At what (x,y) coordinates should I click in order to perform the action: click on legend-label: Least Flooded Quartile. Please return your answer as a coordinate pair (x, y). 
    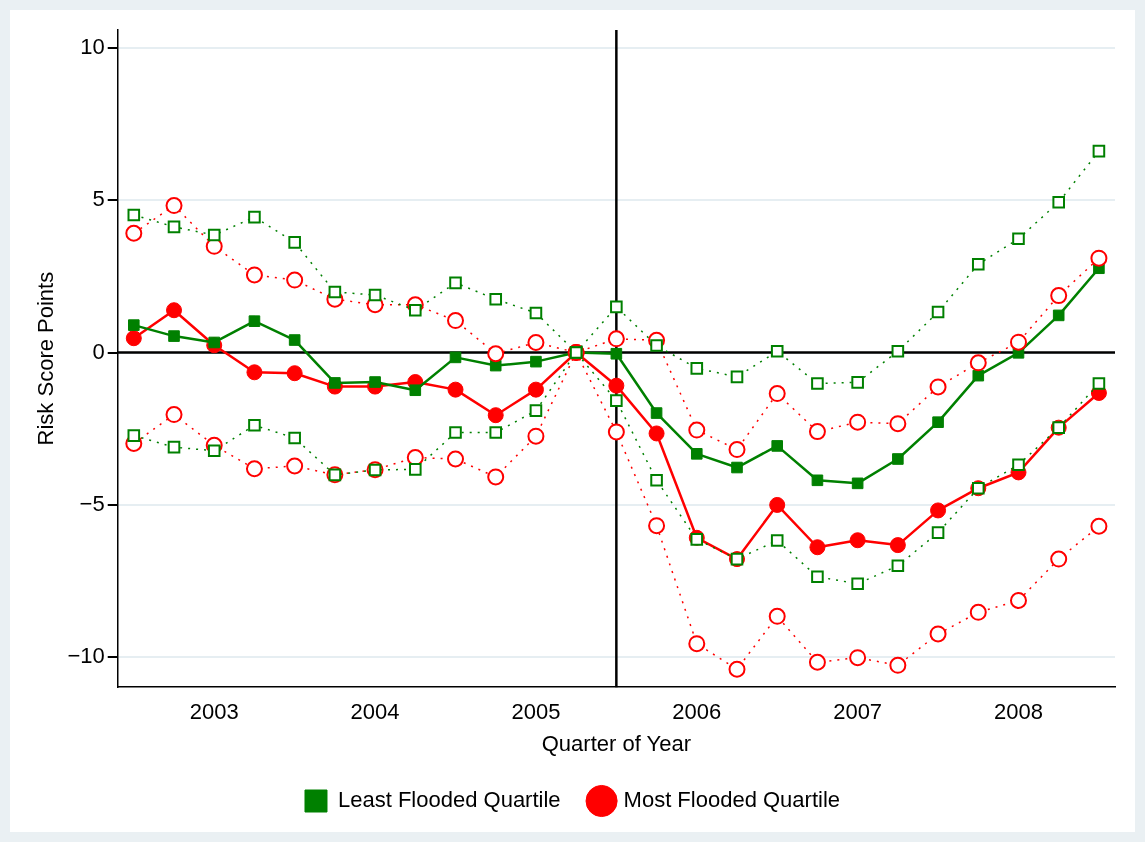
    Looking at the image, I should click on (449, 800).